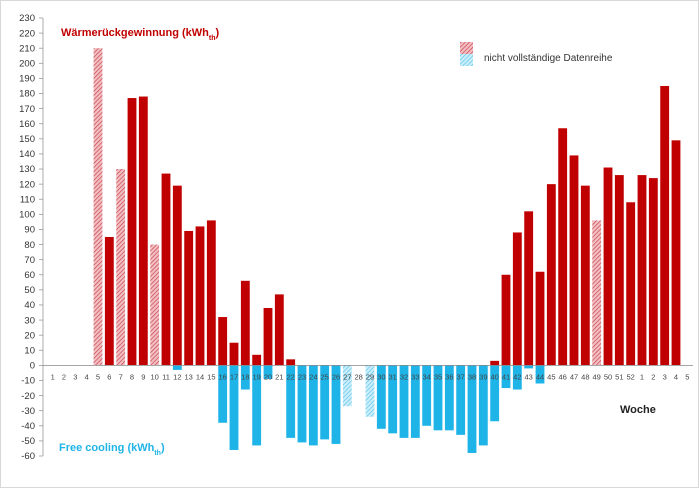 This screenshot has width=699, height=488. What do you see at coordinates (27, 169) in the screenshot?
I see `y-tick-label: 130` at bounding box center [27, 169].